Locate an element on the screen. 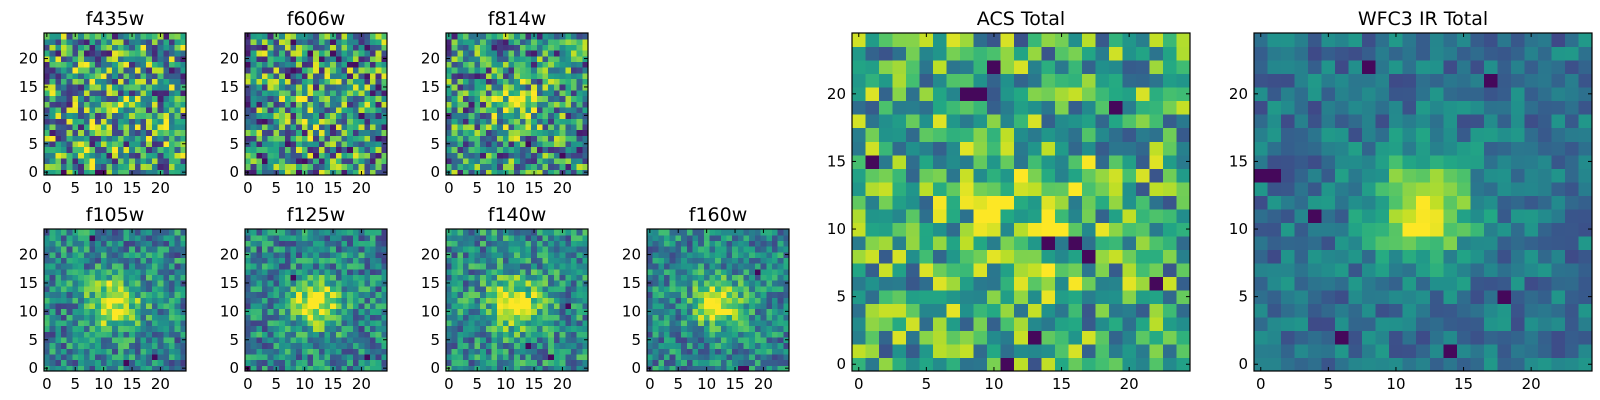  y-tick-label: 20 is located at coordinates (28, 255).